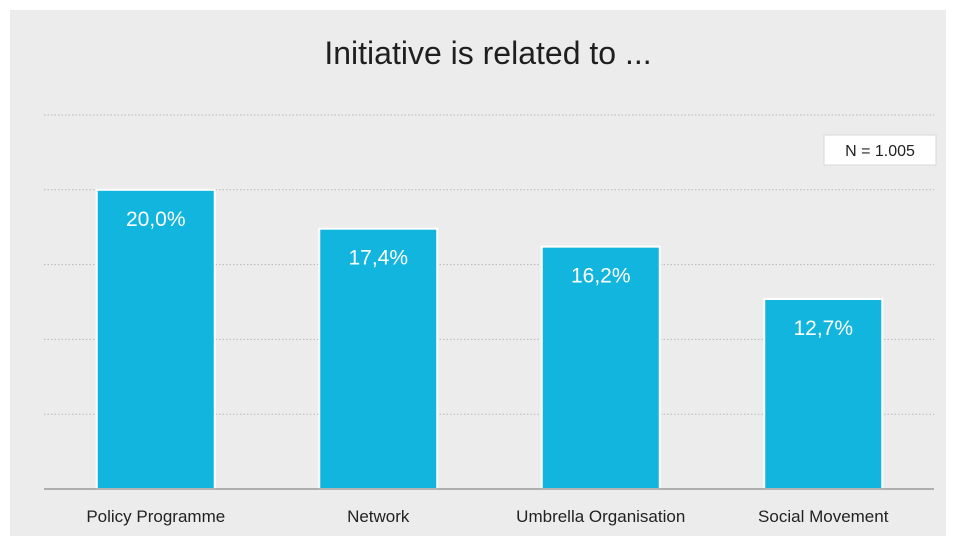 The height and width of the screenshot is (543, 957). Describe the element at coordinates (601, 276) in the screenshot. I see `bar-value-label: 16,2%` at that location.